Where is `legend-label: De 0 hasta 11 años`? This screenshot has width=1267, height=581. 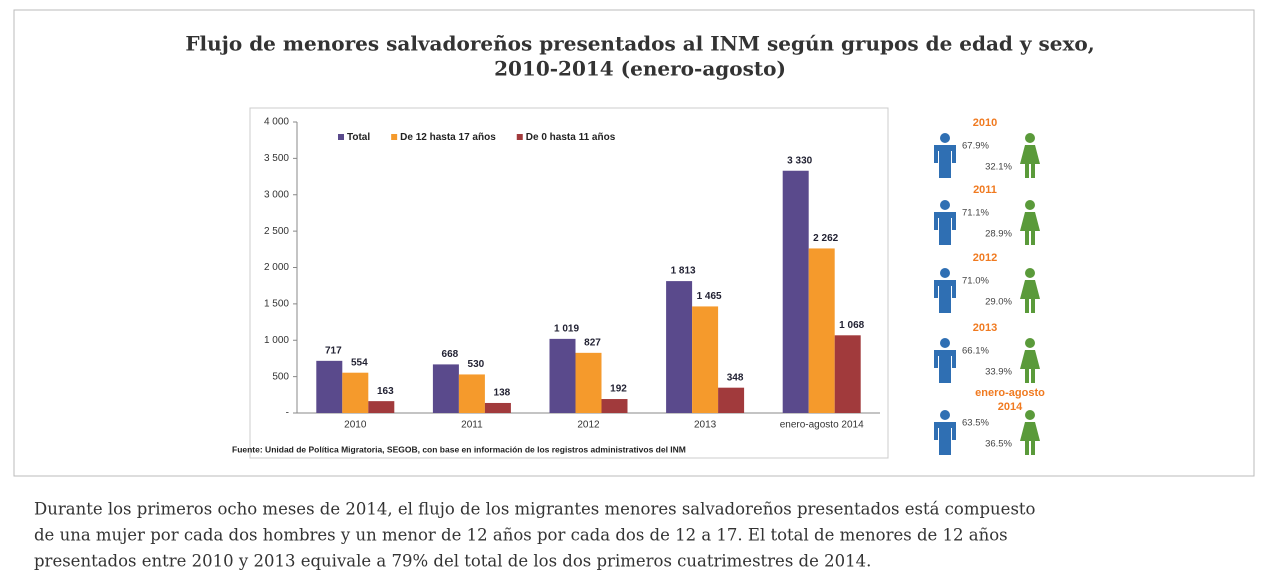
legend-label: De 0 hasta 11 años is located at coordinates (571, 137).